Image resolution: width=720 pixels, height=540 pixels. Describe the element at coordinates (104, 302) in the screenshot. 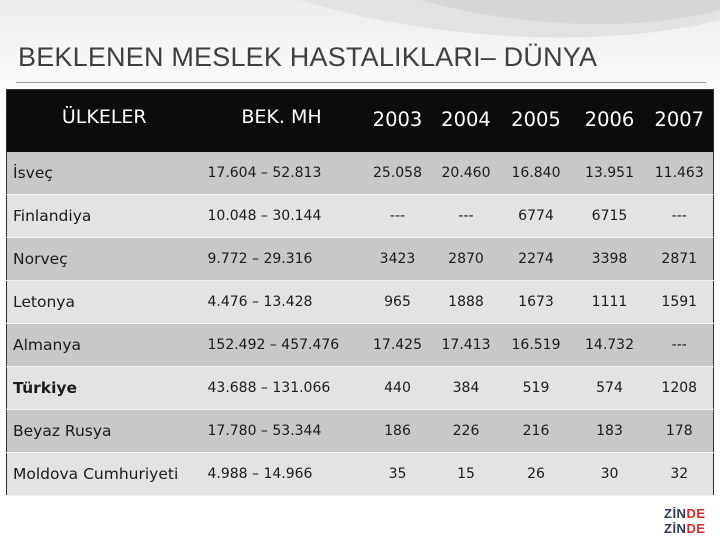

I see `country-cell: Letonya` at that location.